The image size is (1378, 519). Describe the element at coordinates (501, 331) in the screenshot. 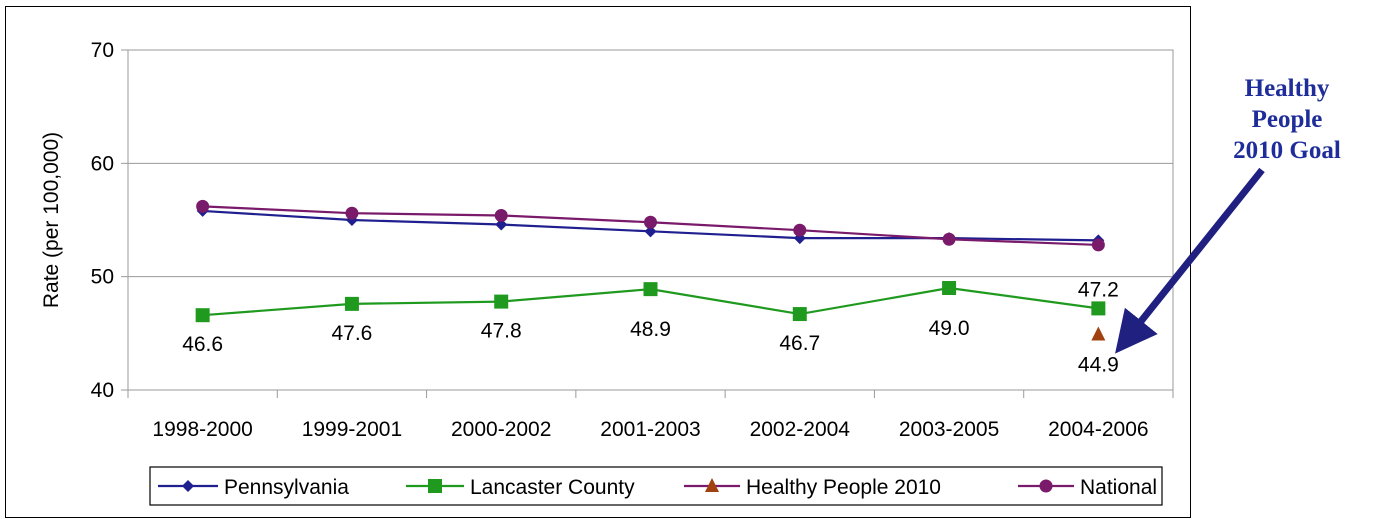

I see `data-label-lancaster-2000-2002: 47.8` at that location.